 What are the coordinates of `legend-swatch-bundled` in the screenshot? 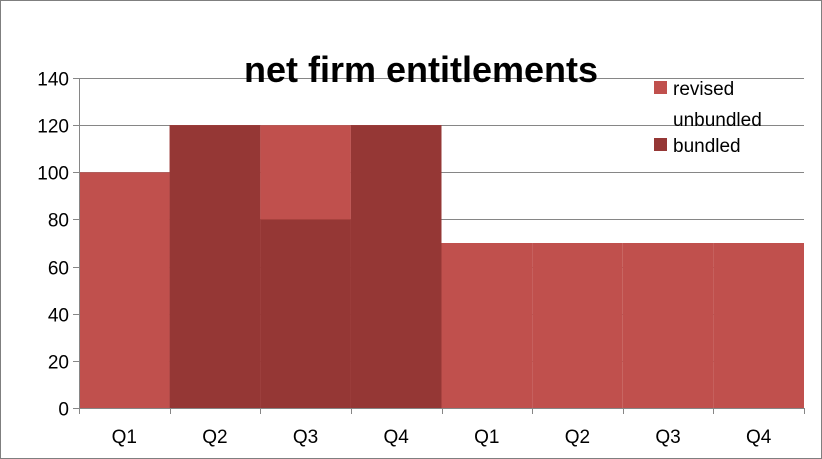 It's located at (660, 144).